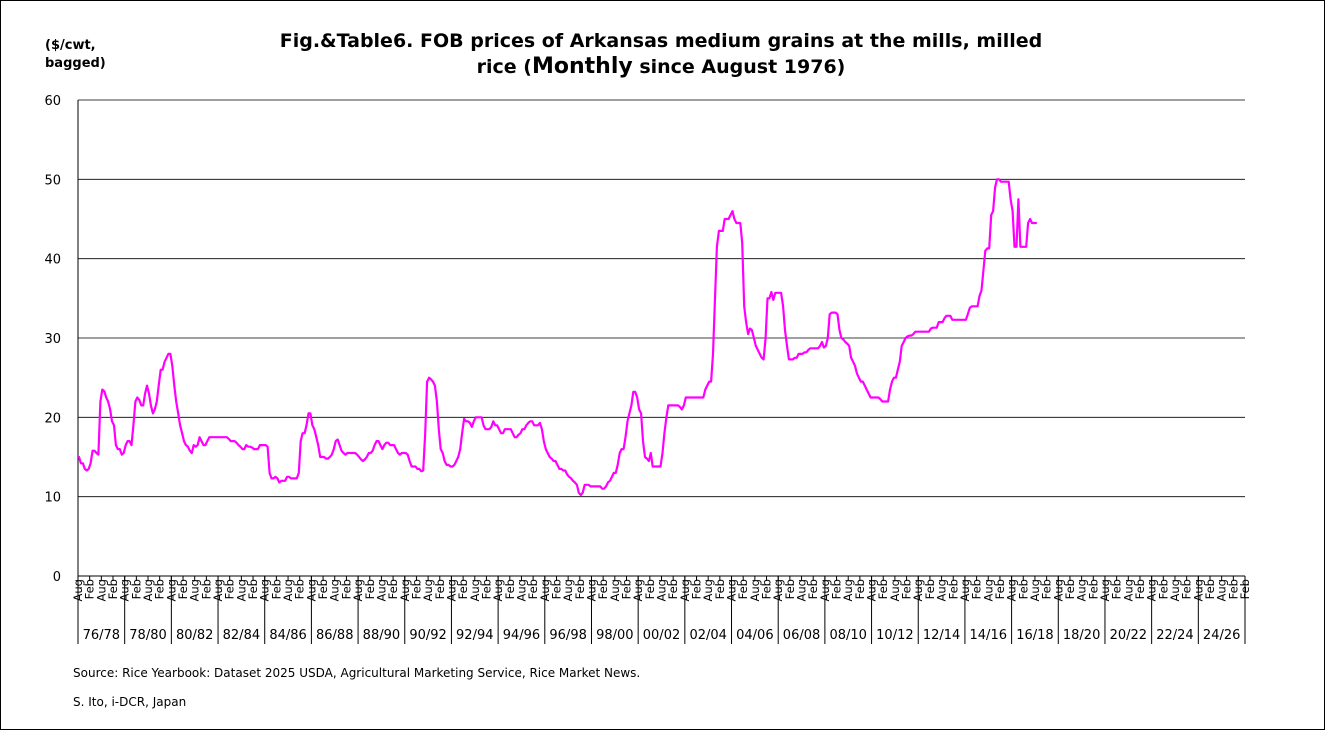  What do you see at coordinates (241, 635) in the screenshot?
I see `period-label: 82/84` at bounding box center [241, 635].